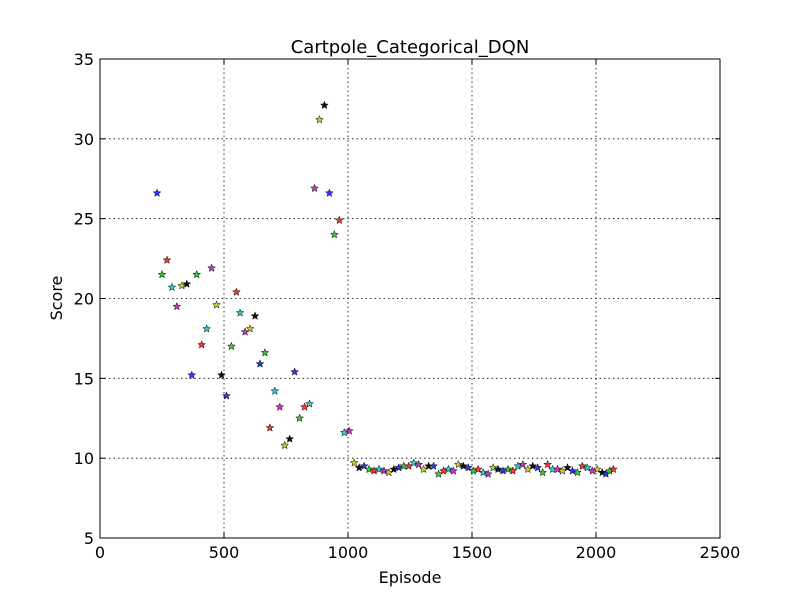  Describe the element at coordinates (410, 47) in the screenshot. I see `chart-title: Cartpole_Categorical_DQN` at that location.